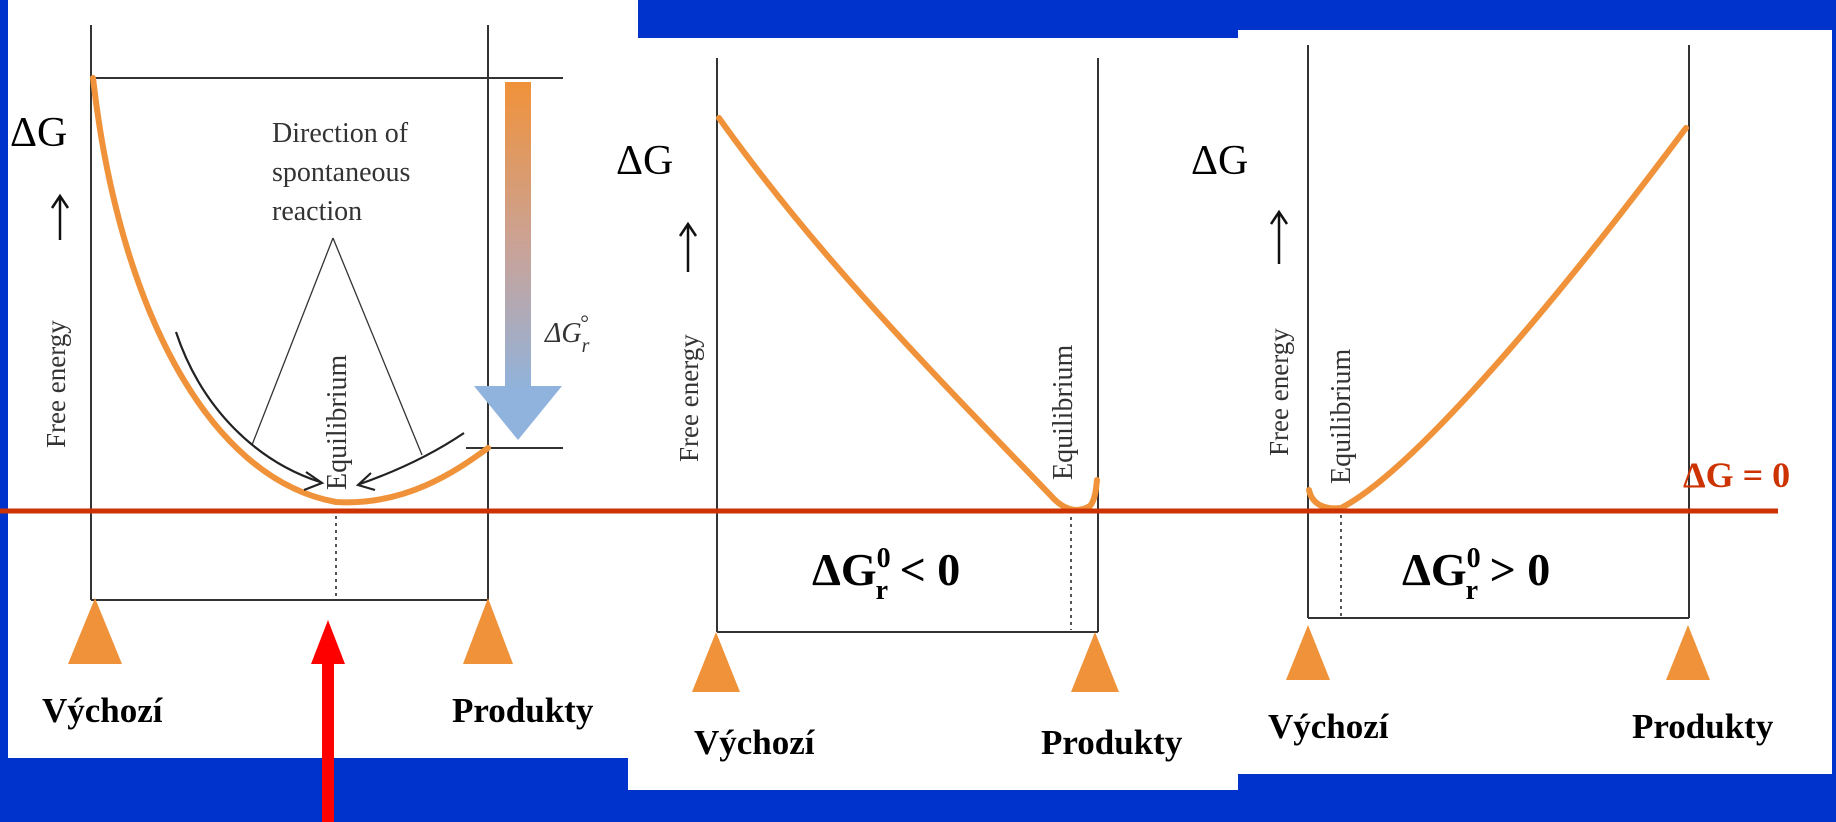  Describe the element at coordinates (38, 133) in the screenshot. I see `panel-1-dg-label: ΔG` at that location.